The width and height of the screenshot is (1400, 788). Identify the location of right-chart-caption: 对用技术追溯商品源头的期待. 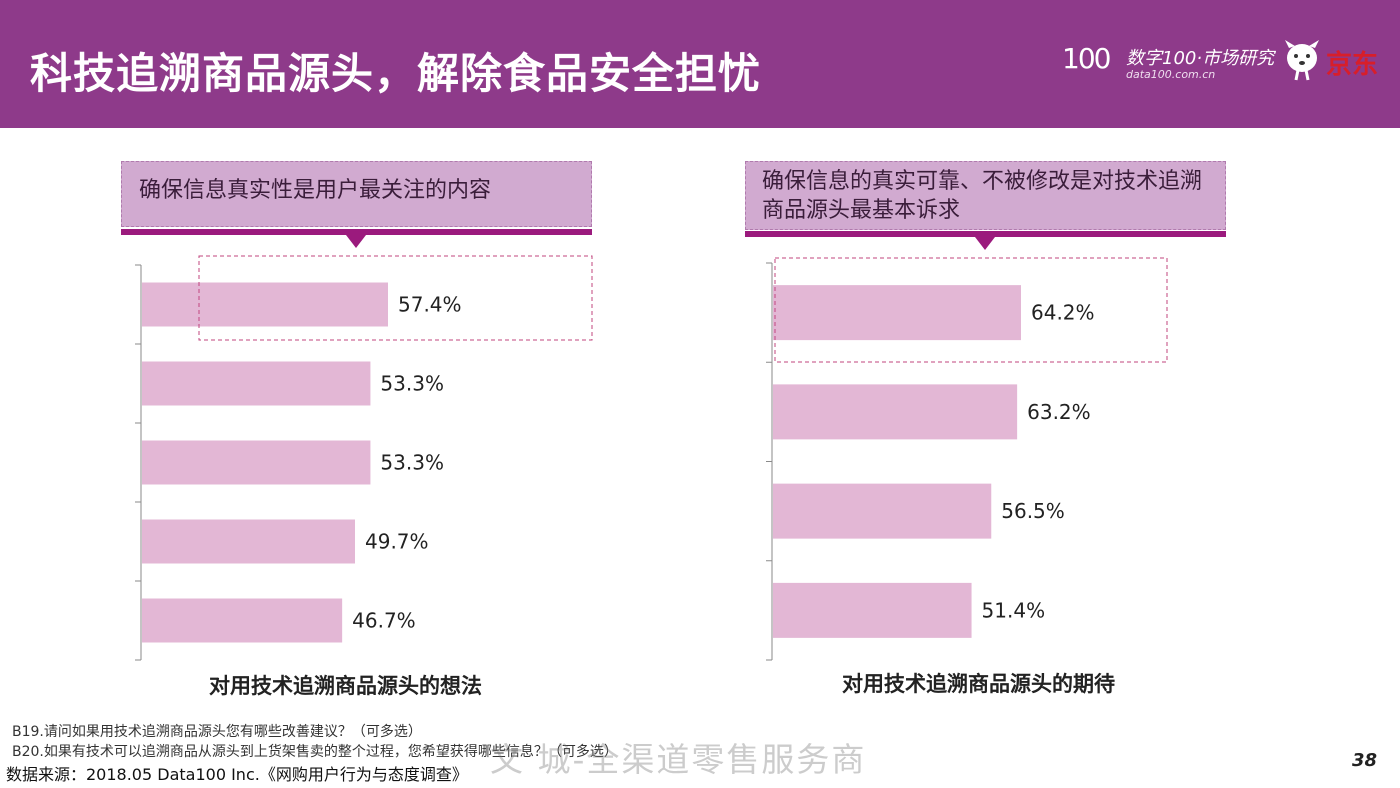
(978, 684).